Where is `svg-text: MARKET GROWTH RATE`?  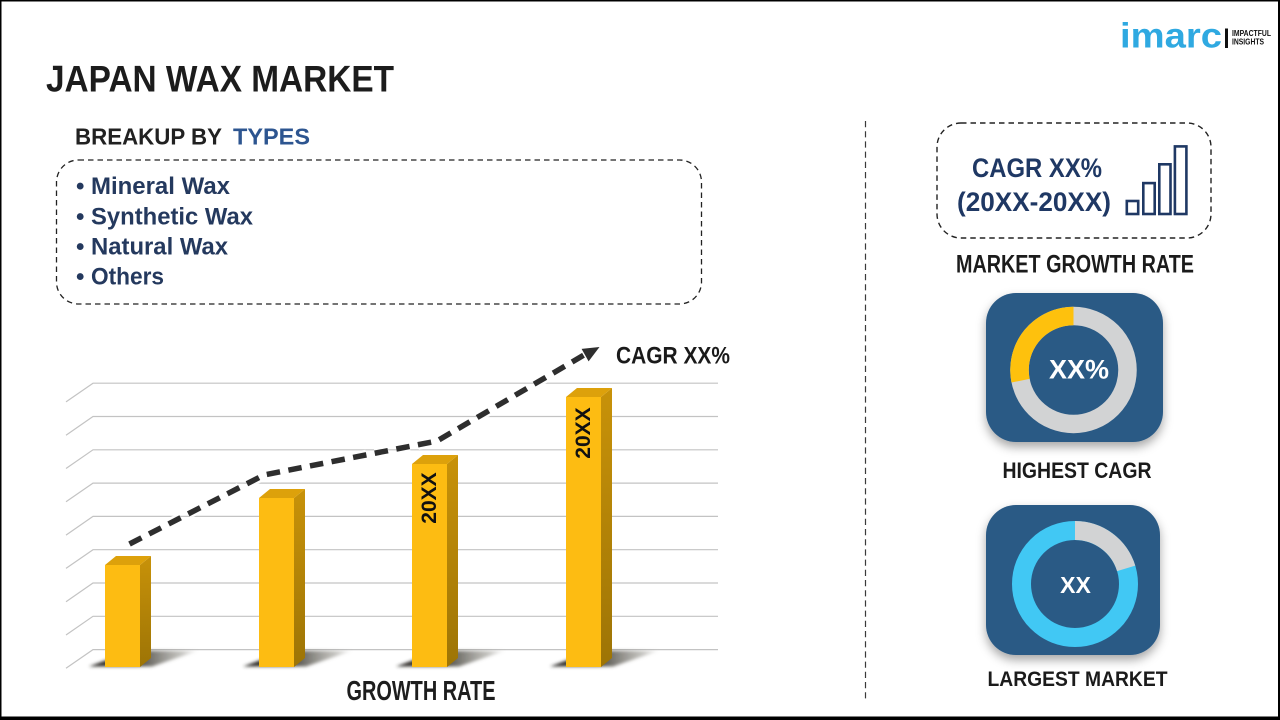
svg-text: MARKET GROWTH RATE is located at coordinates (1075, 265).